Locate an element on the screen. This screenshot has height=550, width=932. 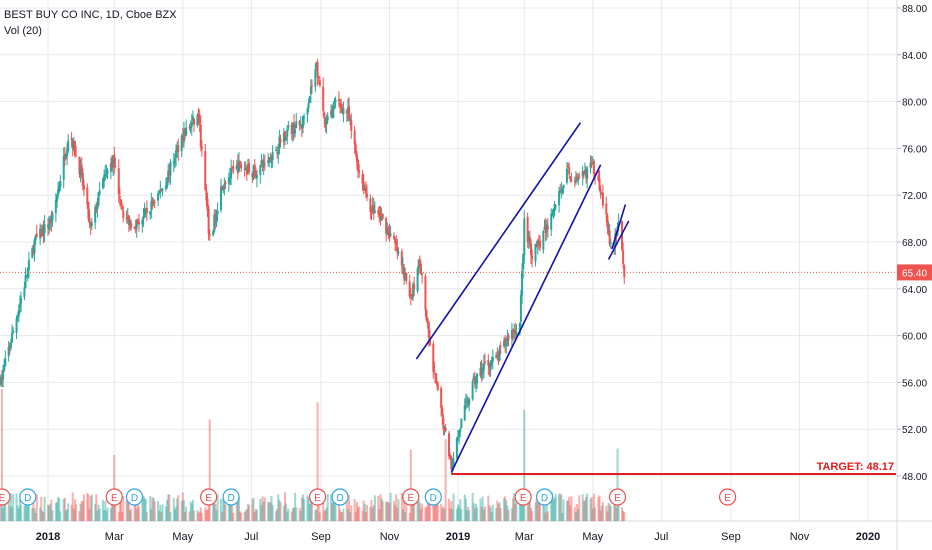
x-tick-label: Jul is located at coordinates (251, 537).